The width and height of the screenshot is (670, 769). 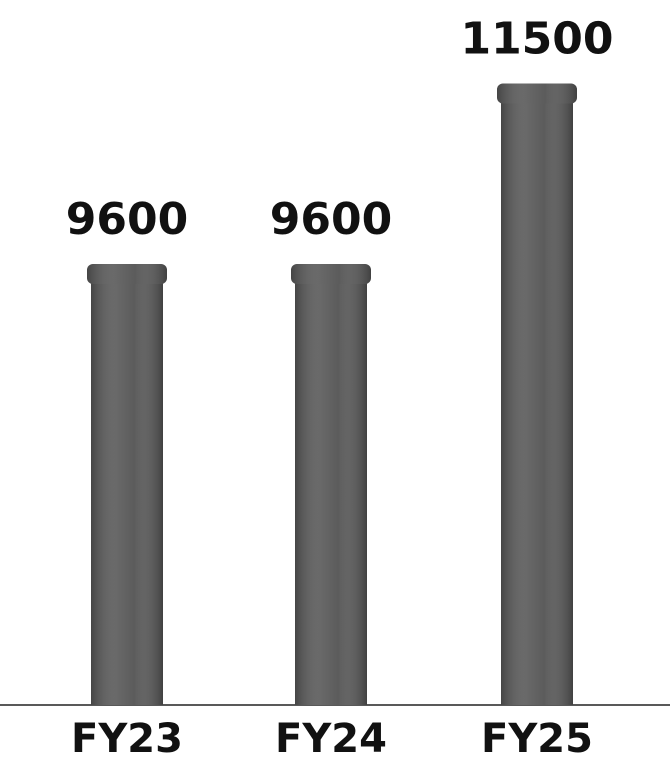 What do you see at coordinates (536, 39) in the screenshot?
I see `value-label: 11500` at bounding box center [536, 39].